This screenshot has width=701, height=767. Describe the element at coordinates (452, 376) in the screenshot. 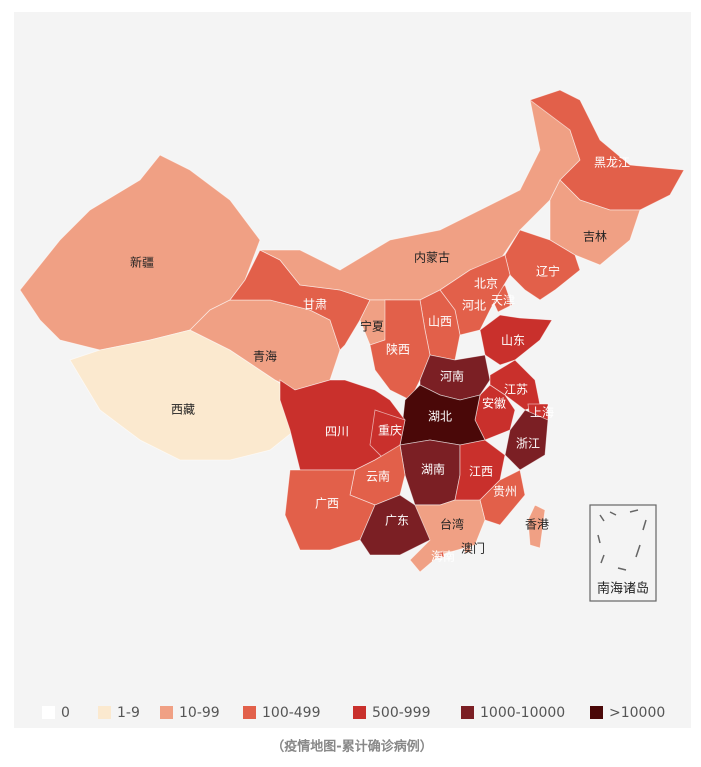

I see `province-label: 河南` at that location.